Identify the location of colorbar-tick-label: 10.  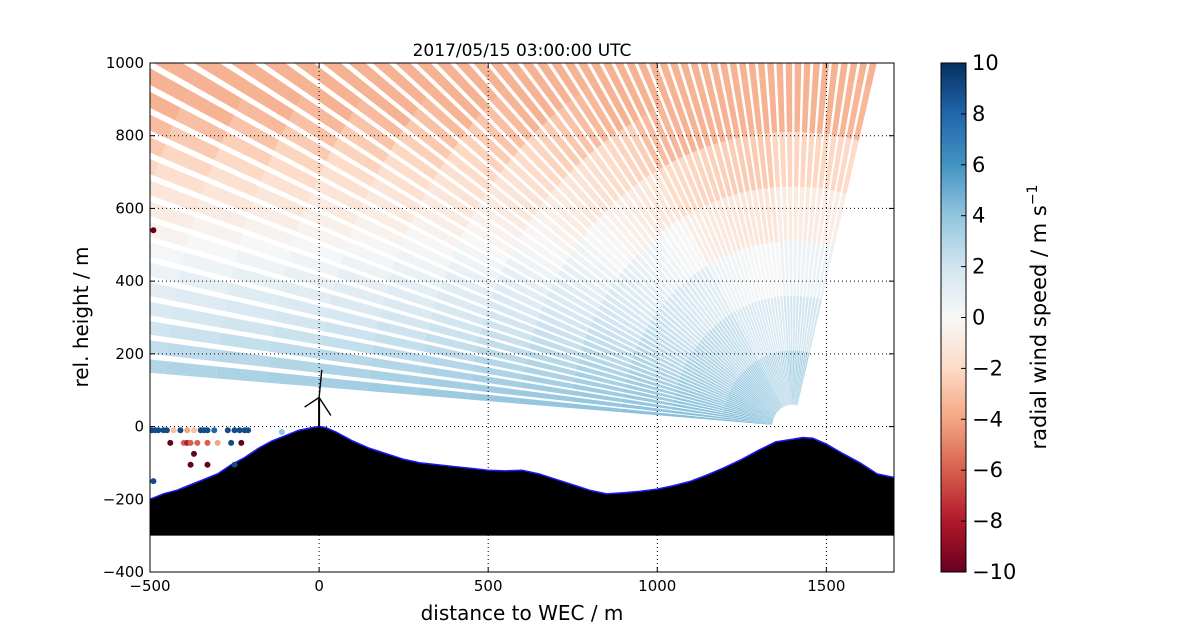
(985, 63).